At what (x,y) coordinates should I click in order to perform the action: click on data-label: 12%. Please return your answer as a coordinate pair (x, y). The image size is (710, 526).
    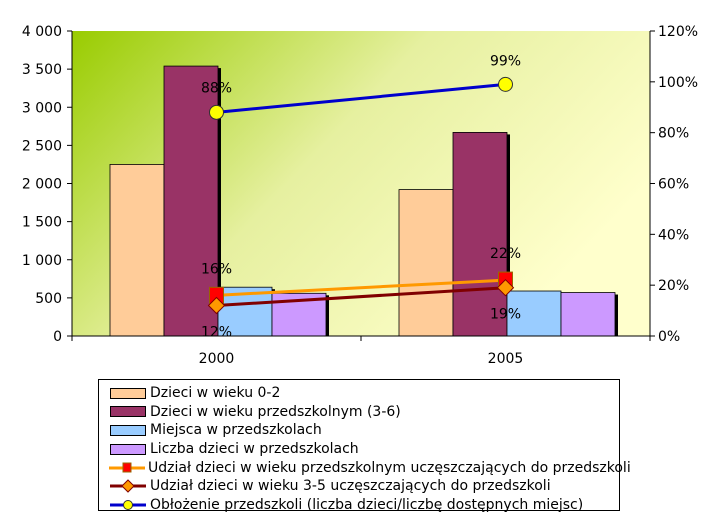
    Looking at the image, I should click on (216, 333).